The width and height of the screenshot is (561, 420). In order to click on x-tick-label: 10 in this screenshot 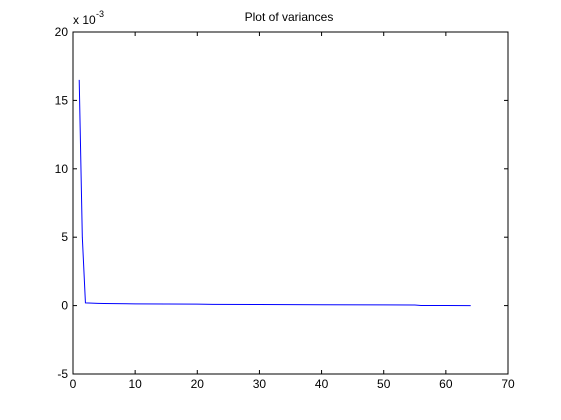, I will do `click(135, 384)`.